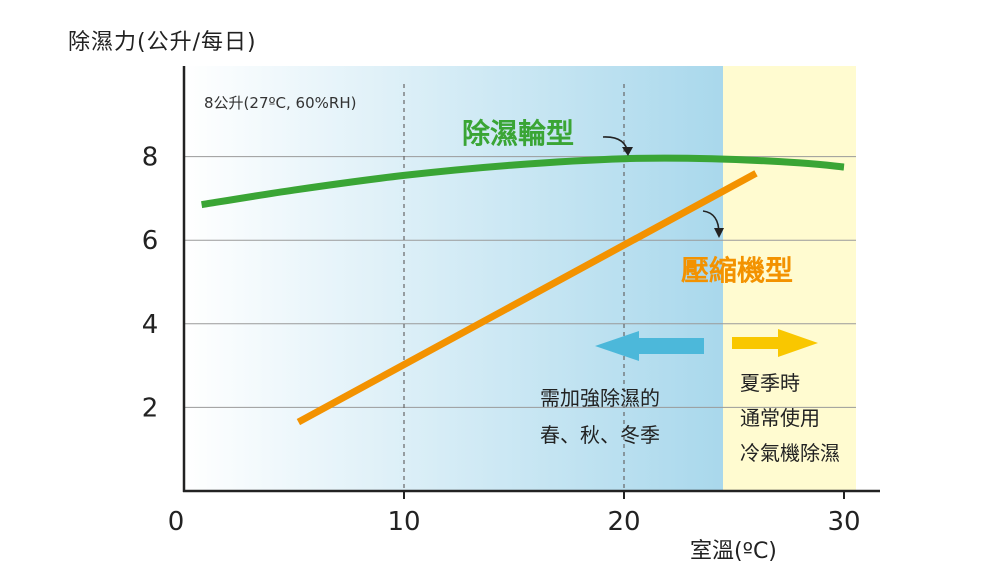  I want to click on left-zone-text-0: 需加強除濕的, so click(600, 398).